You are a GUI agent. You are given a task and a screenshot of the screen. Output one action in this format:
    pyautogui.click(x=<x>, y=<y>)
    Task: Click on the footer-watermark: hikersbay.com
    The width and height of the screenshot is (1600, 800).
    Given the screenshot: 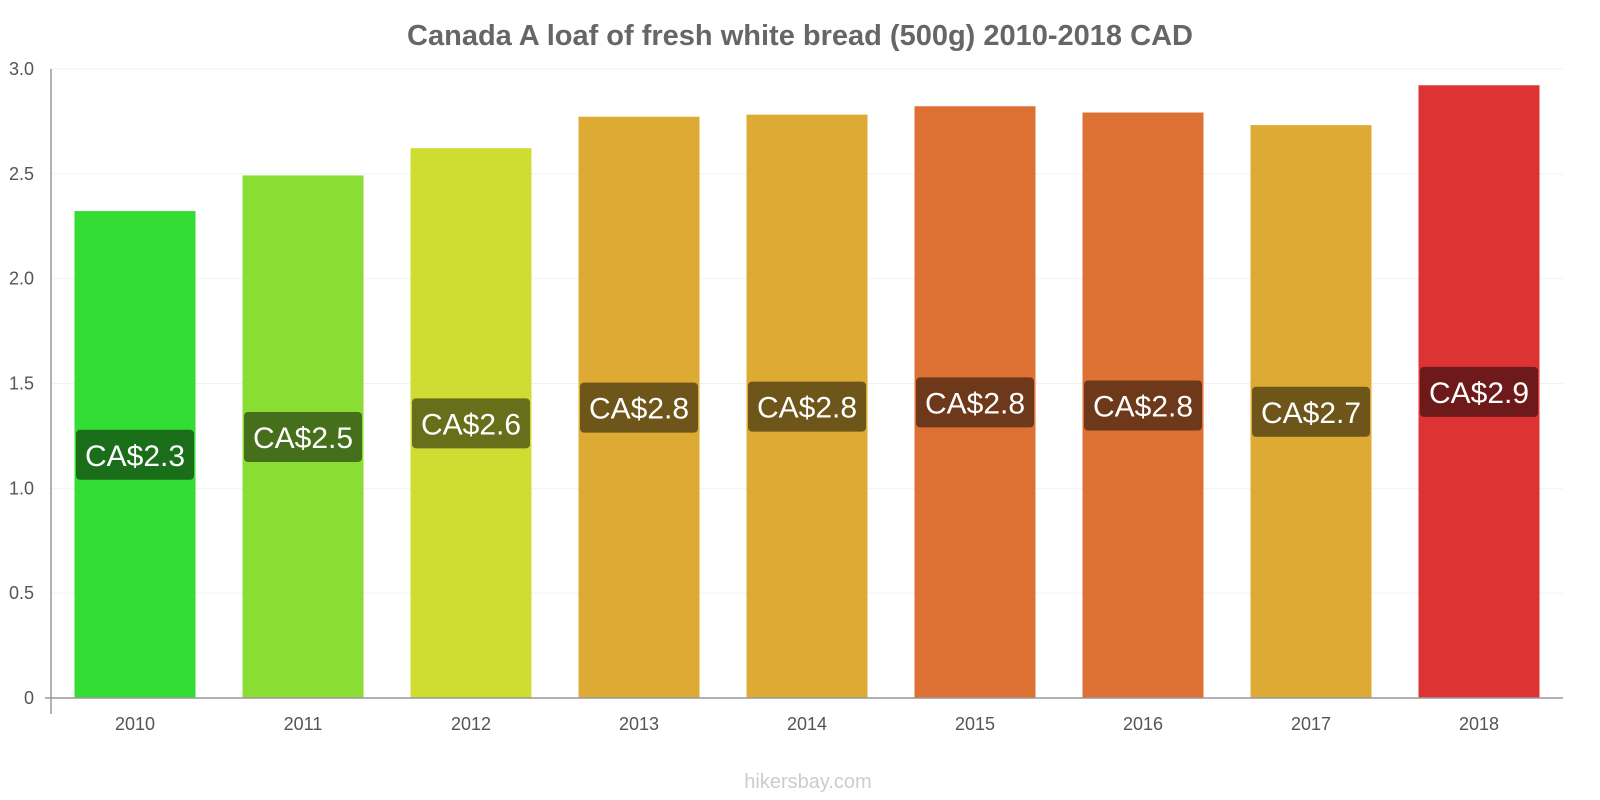 What is the action you would take?
    pyautogui.click(x=807, y=782)
    